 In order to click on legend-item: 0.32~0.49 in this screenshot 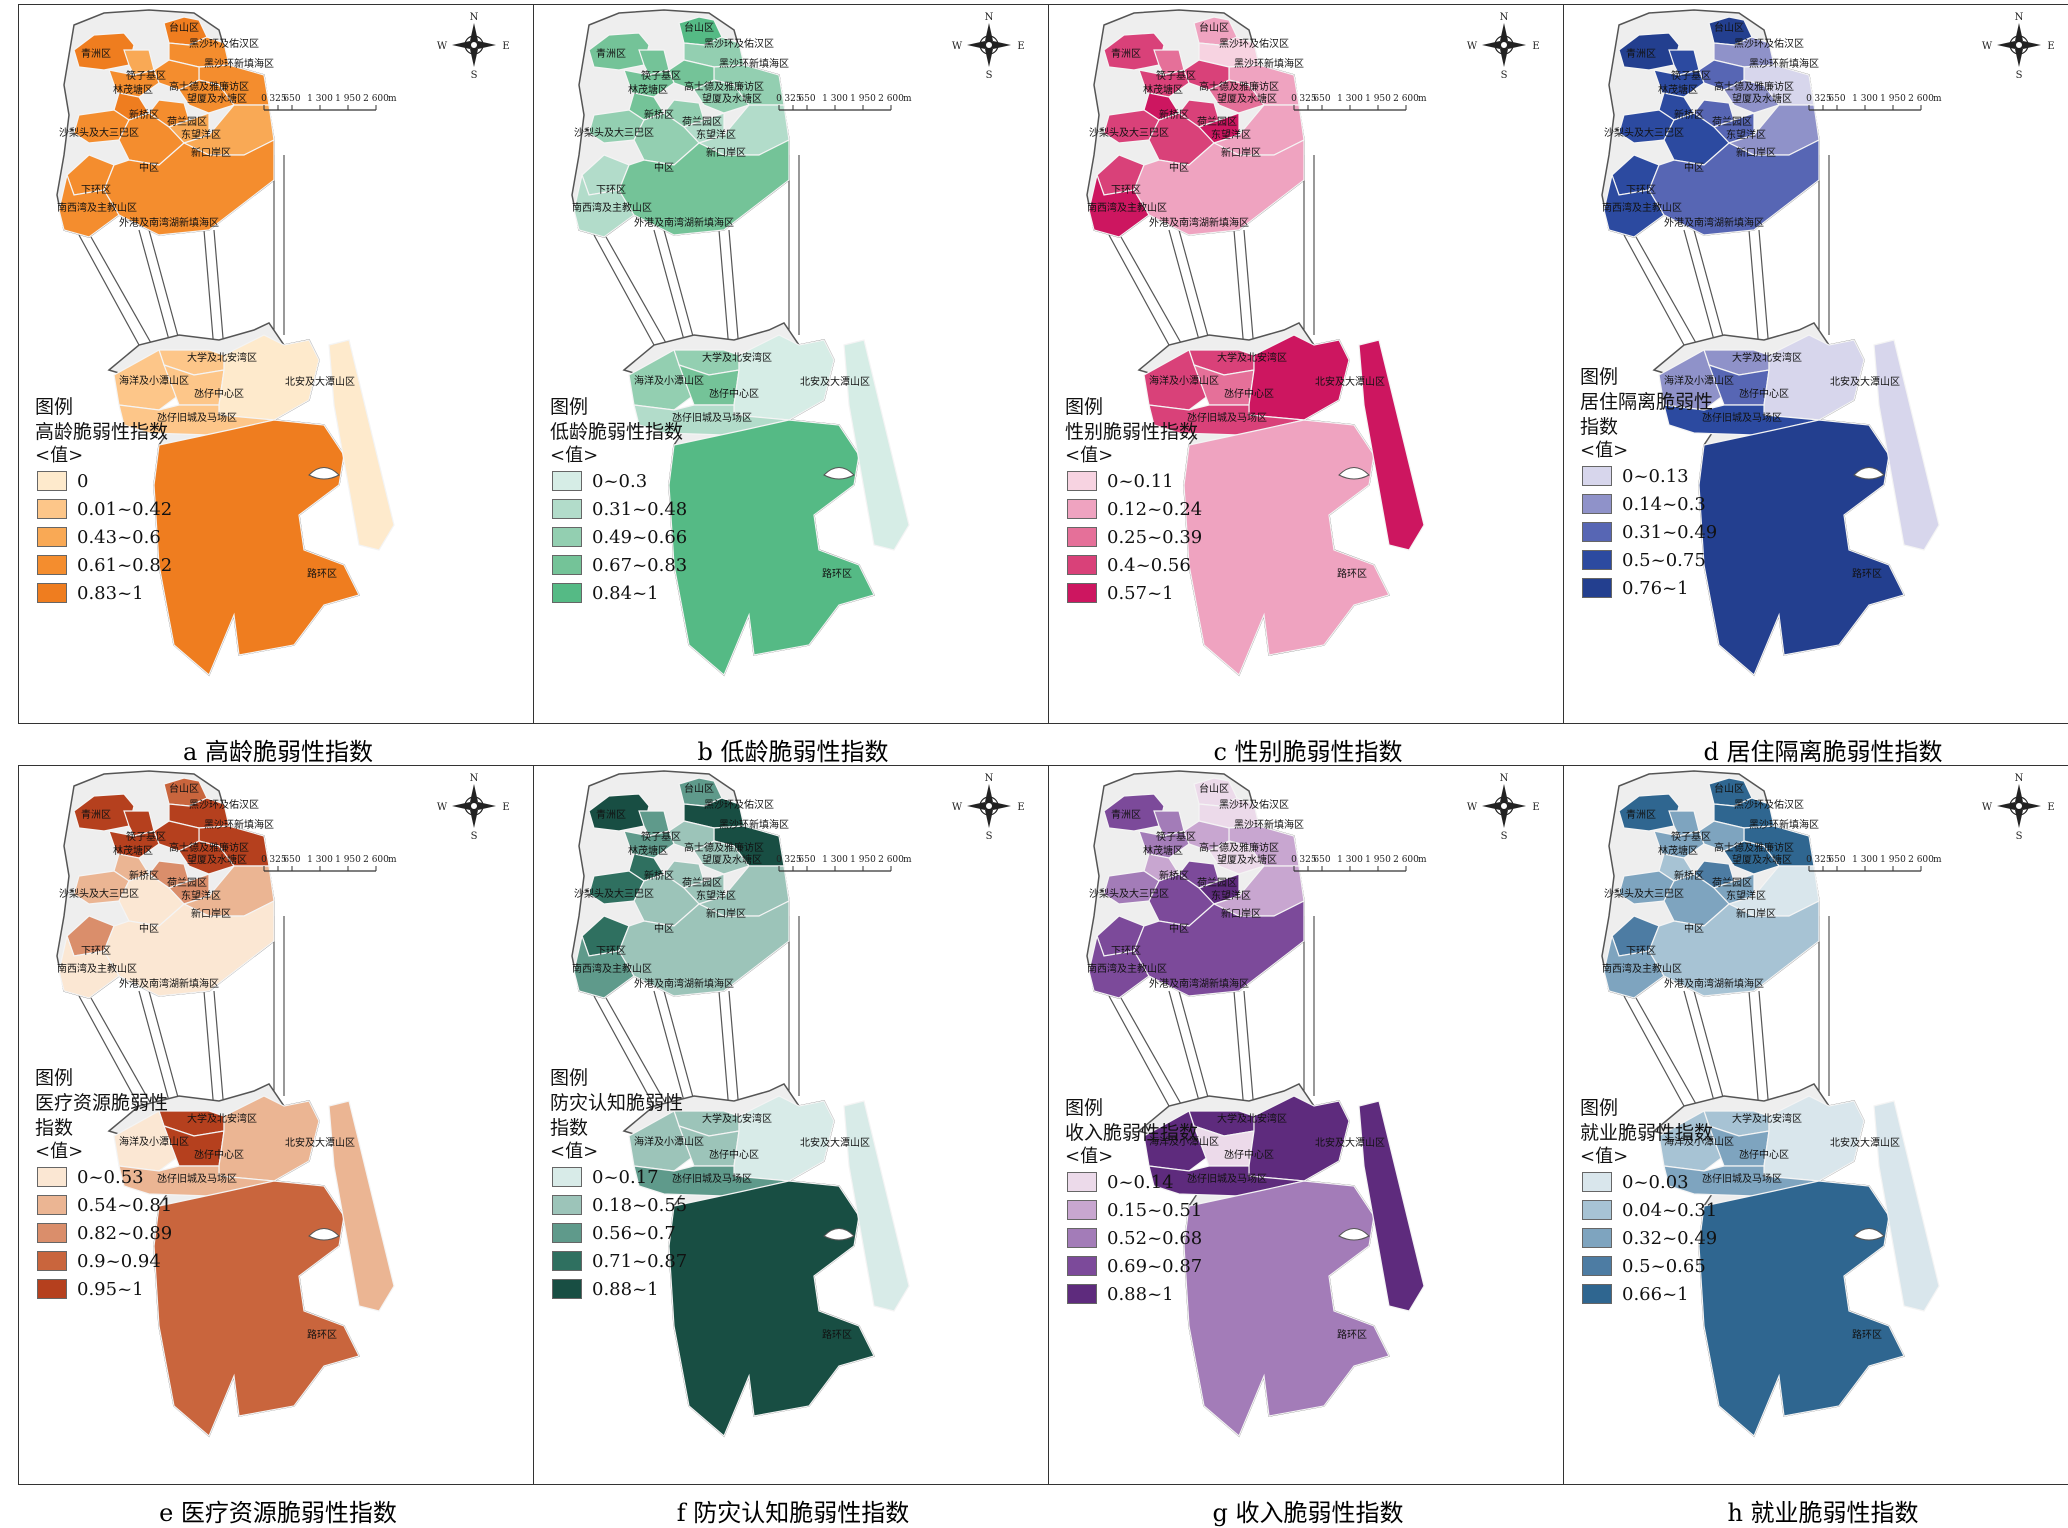, I will do `click(1675, 1238)`.